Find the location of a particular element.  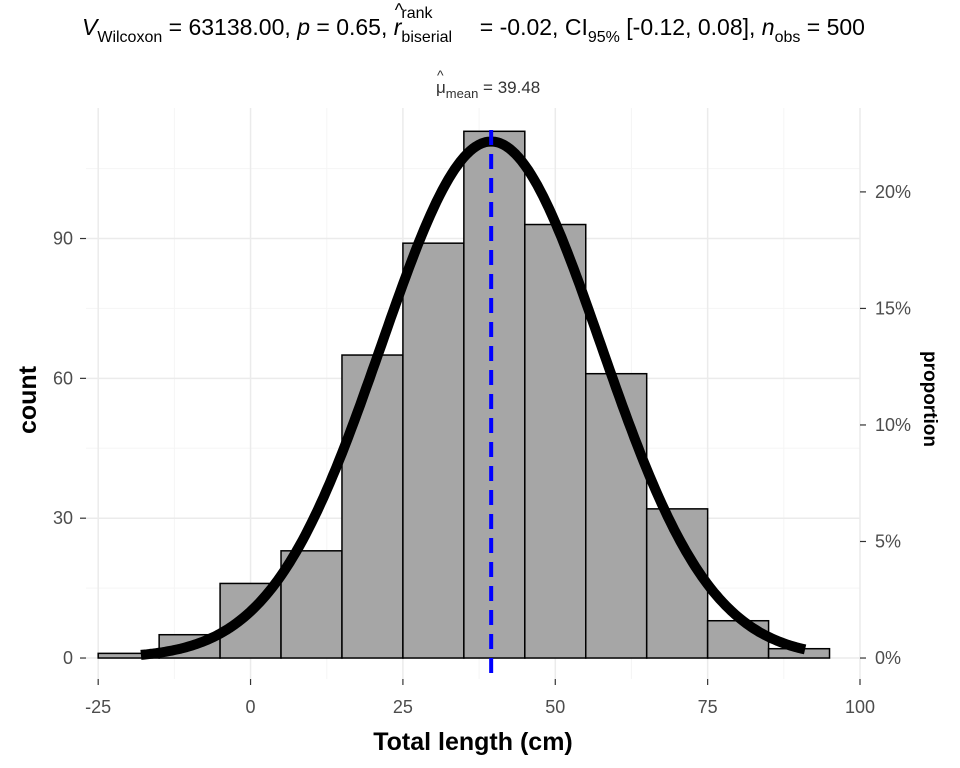

x-tick-label: 25 is located at coordinates (403, 707).